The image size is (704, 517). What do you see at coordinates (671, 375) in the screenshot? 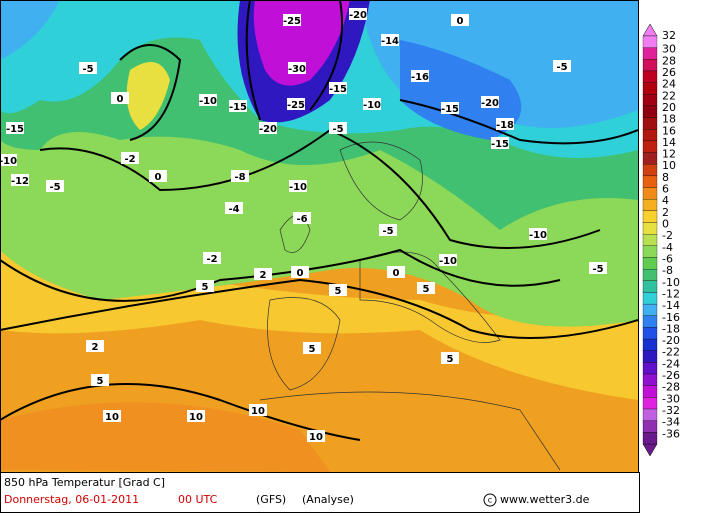
I see `scale-label: -26` at bounding box center [671, 375].